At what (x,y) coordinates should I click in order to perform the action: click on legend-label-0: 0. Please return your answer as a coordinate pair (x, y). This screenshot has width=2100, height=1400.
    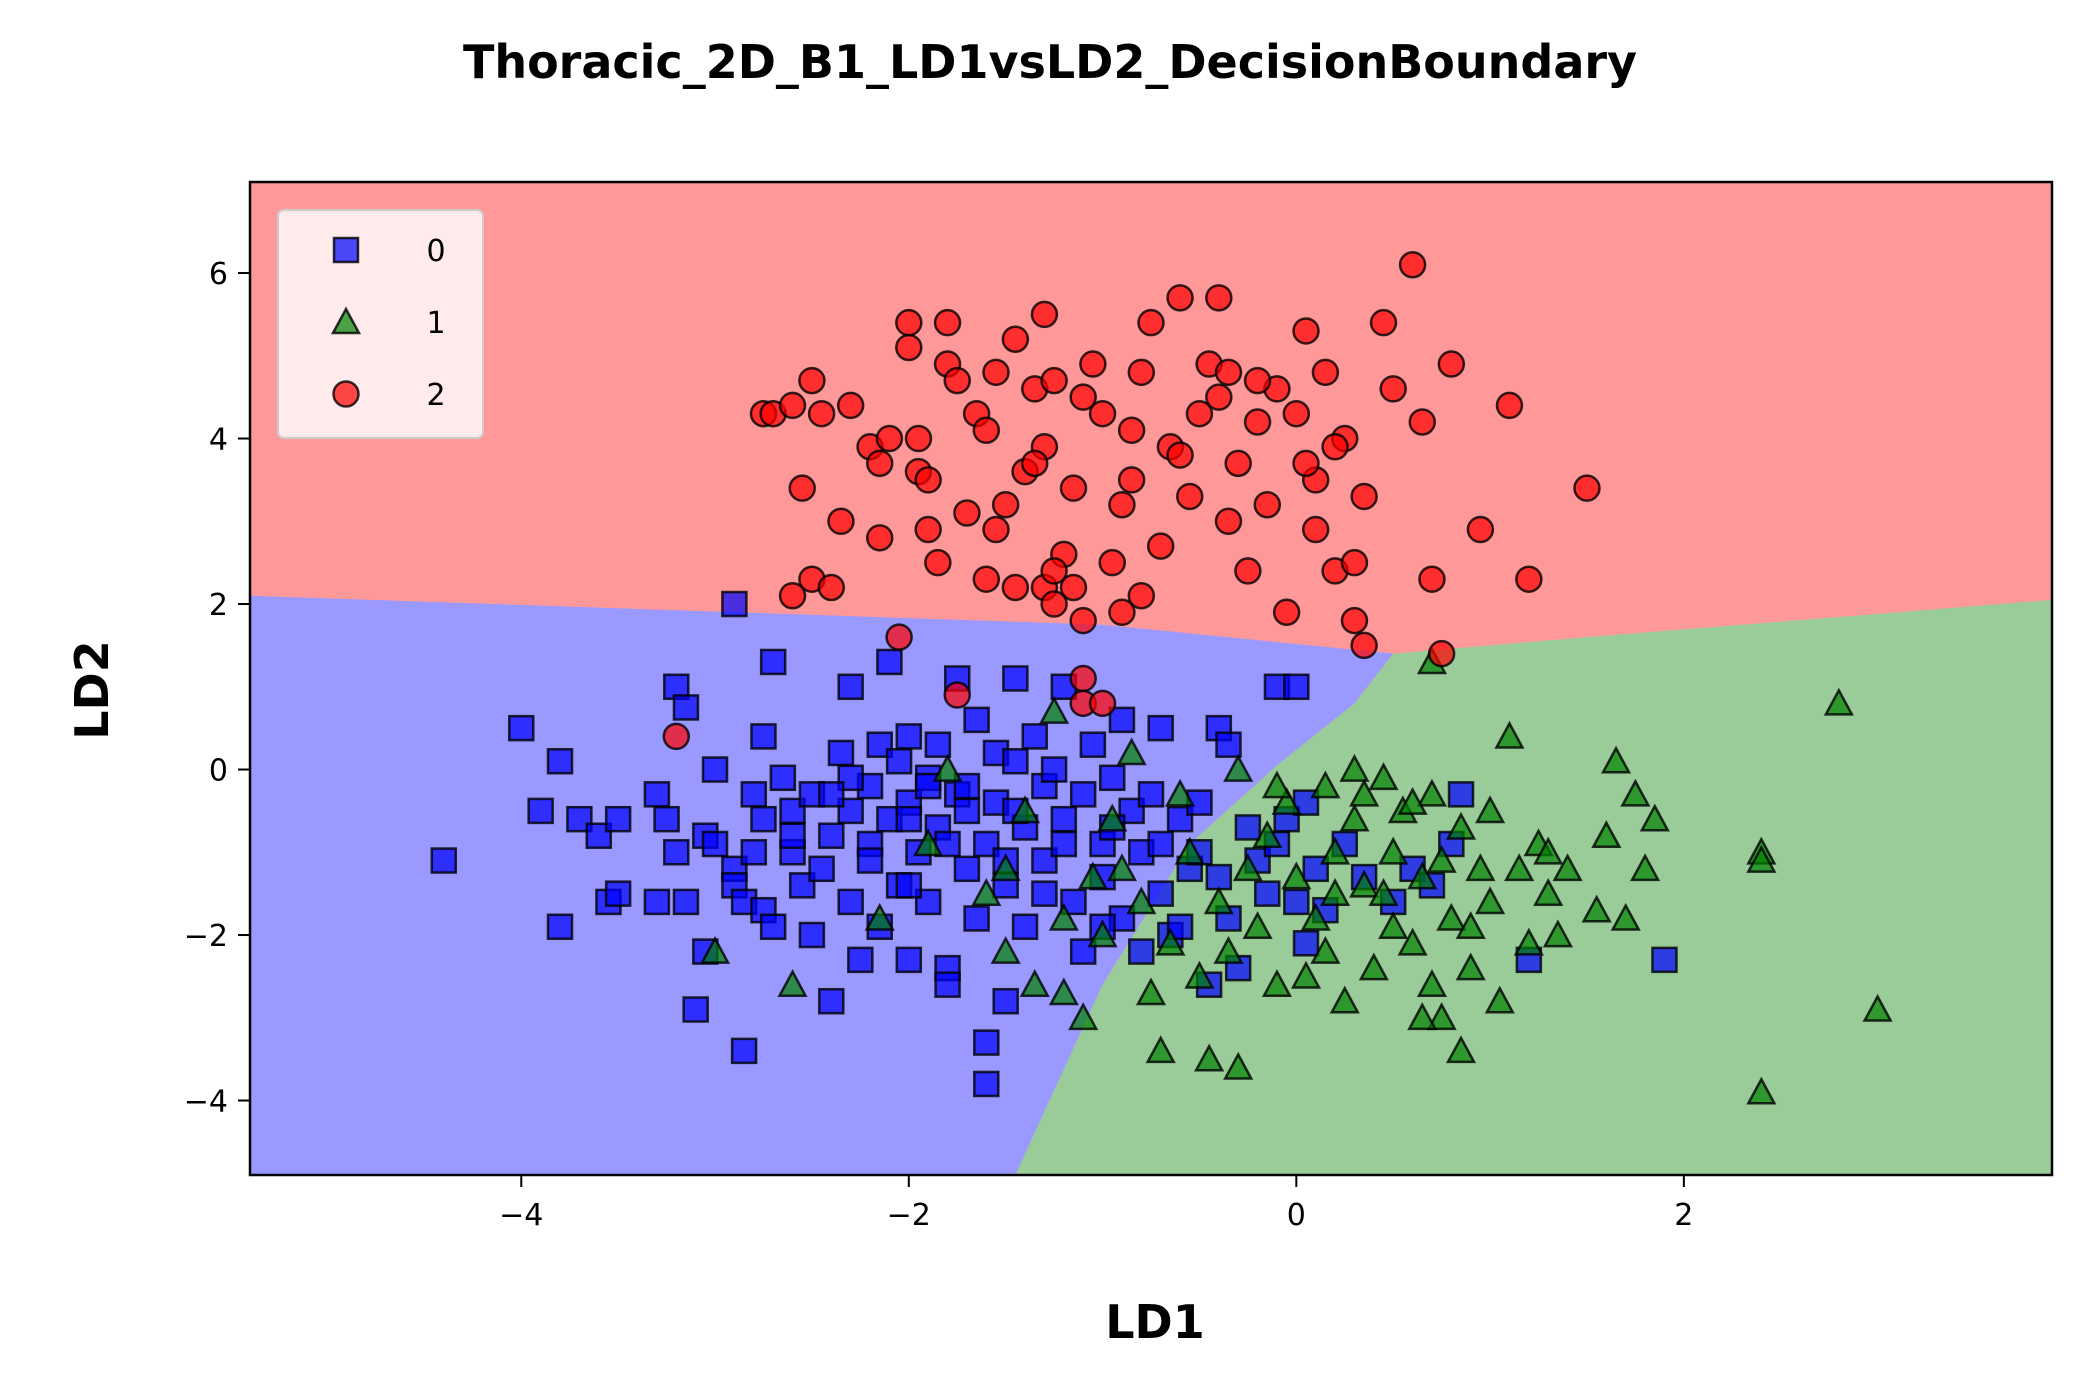
    Looking at the image, I should click on (435, 251).